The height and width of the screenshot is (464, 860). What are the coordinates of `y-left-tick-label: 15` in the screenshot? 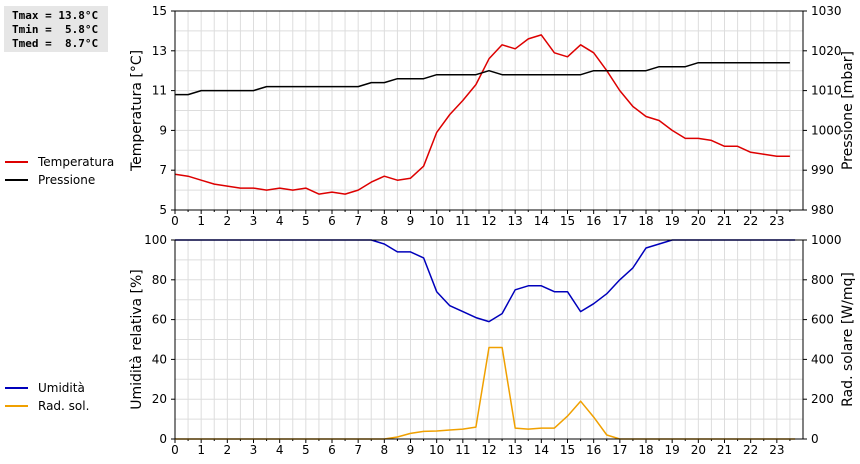 It's located at (159, 11).